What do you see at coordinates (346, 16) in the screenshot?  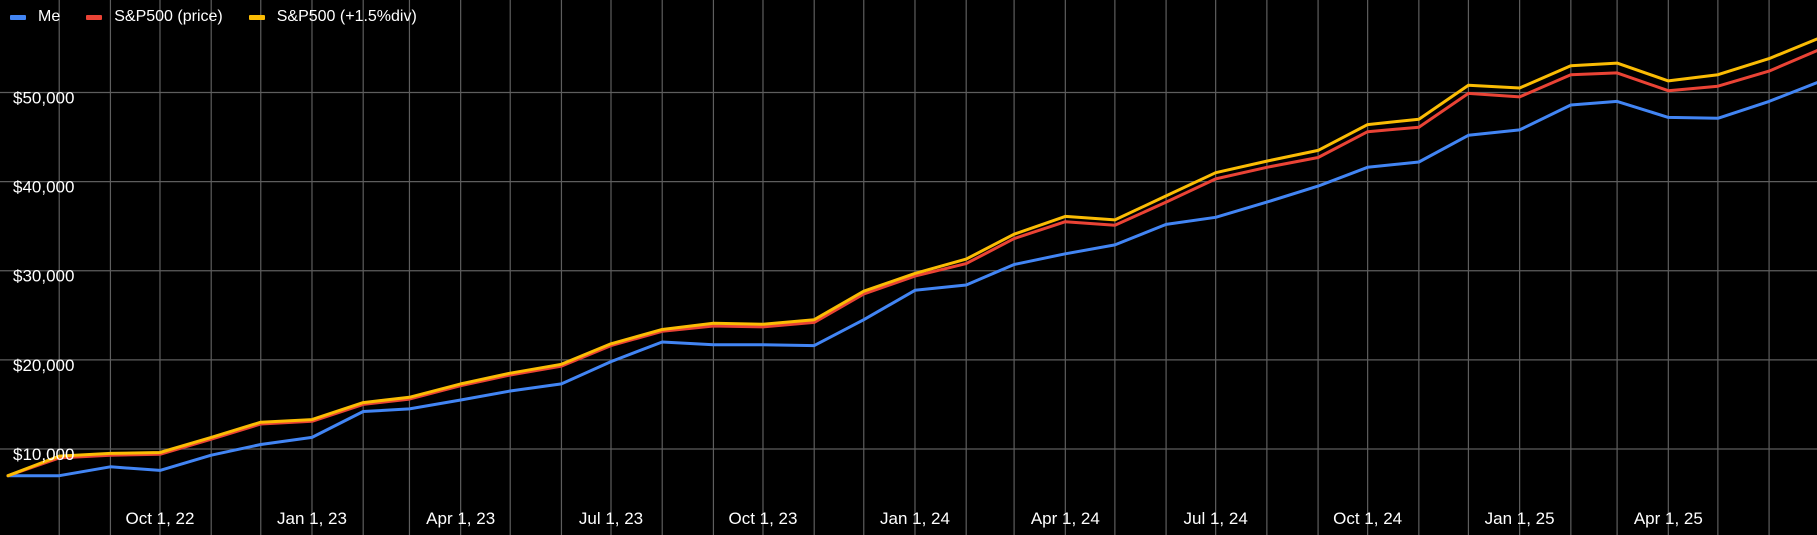 I see `legend-label-sp500-div: S&P500 (+1.5%div)` at bounding box center [346, 16].